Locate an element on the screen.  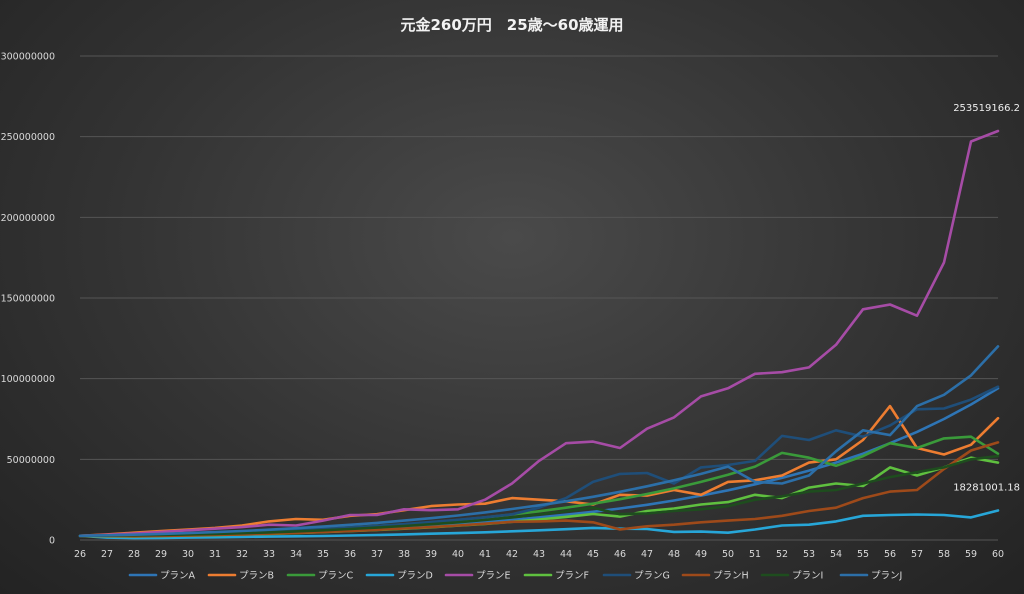
x-tick-label: 38 is located at coordinates (404, 554).